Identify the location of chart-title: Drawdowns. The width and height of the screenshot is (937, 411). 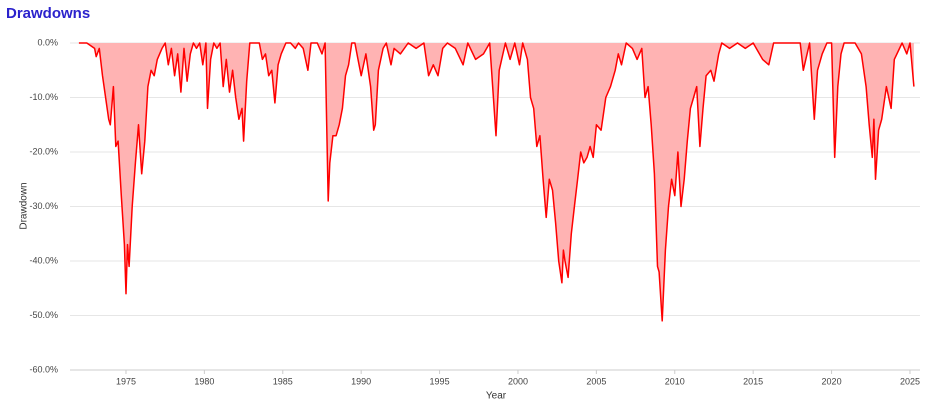
(48, 13).